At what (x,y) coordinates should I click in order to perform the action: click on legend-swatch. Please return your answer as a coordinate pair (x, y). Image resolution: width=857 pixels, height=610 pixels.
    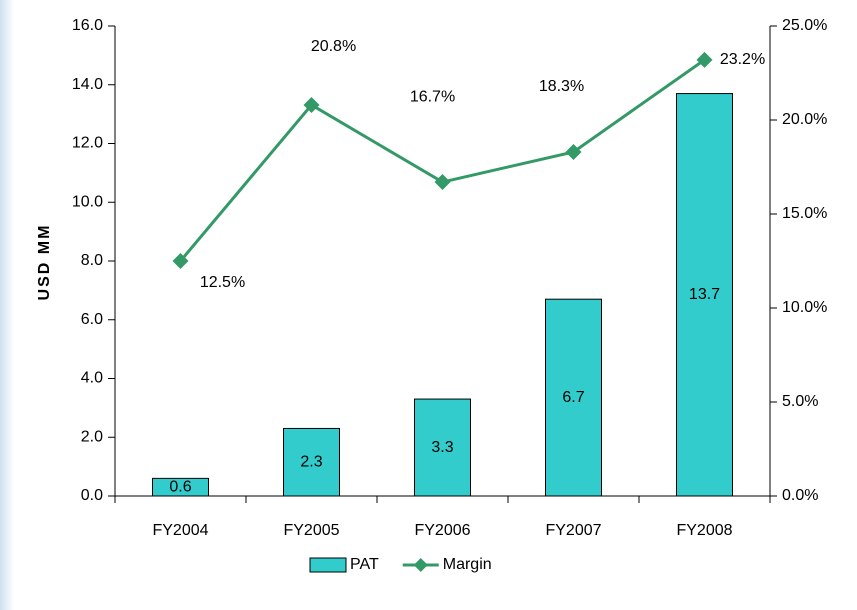
    Looking at the image, I should click on (328, 565).